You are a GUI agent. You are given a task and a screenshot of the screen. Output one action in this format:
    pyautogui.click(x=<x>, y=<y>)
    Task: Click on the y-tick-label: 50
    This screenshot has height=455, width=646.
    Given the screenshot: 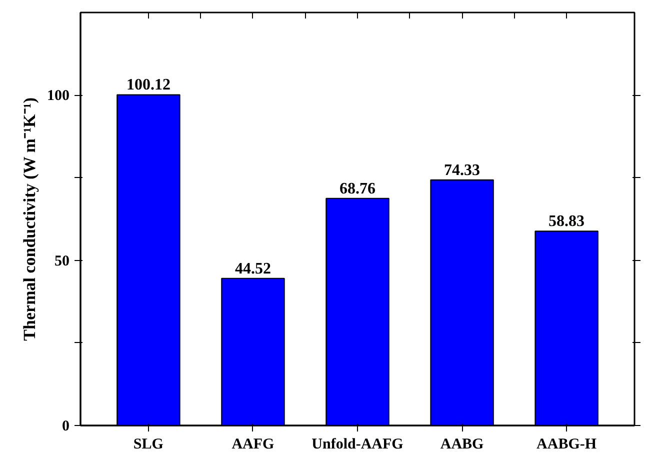 What is the action you would take?
    pyautogui.click(x=62, y=261)
    